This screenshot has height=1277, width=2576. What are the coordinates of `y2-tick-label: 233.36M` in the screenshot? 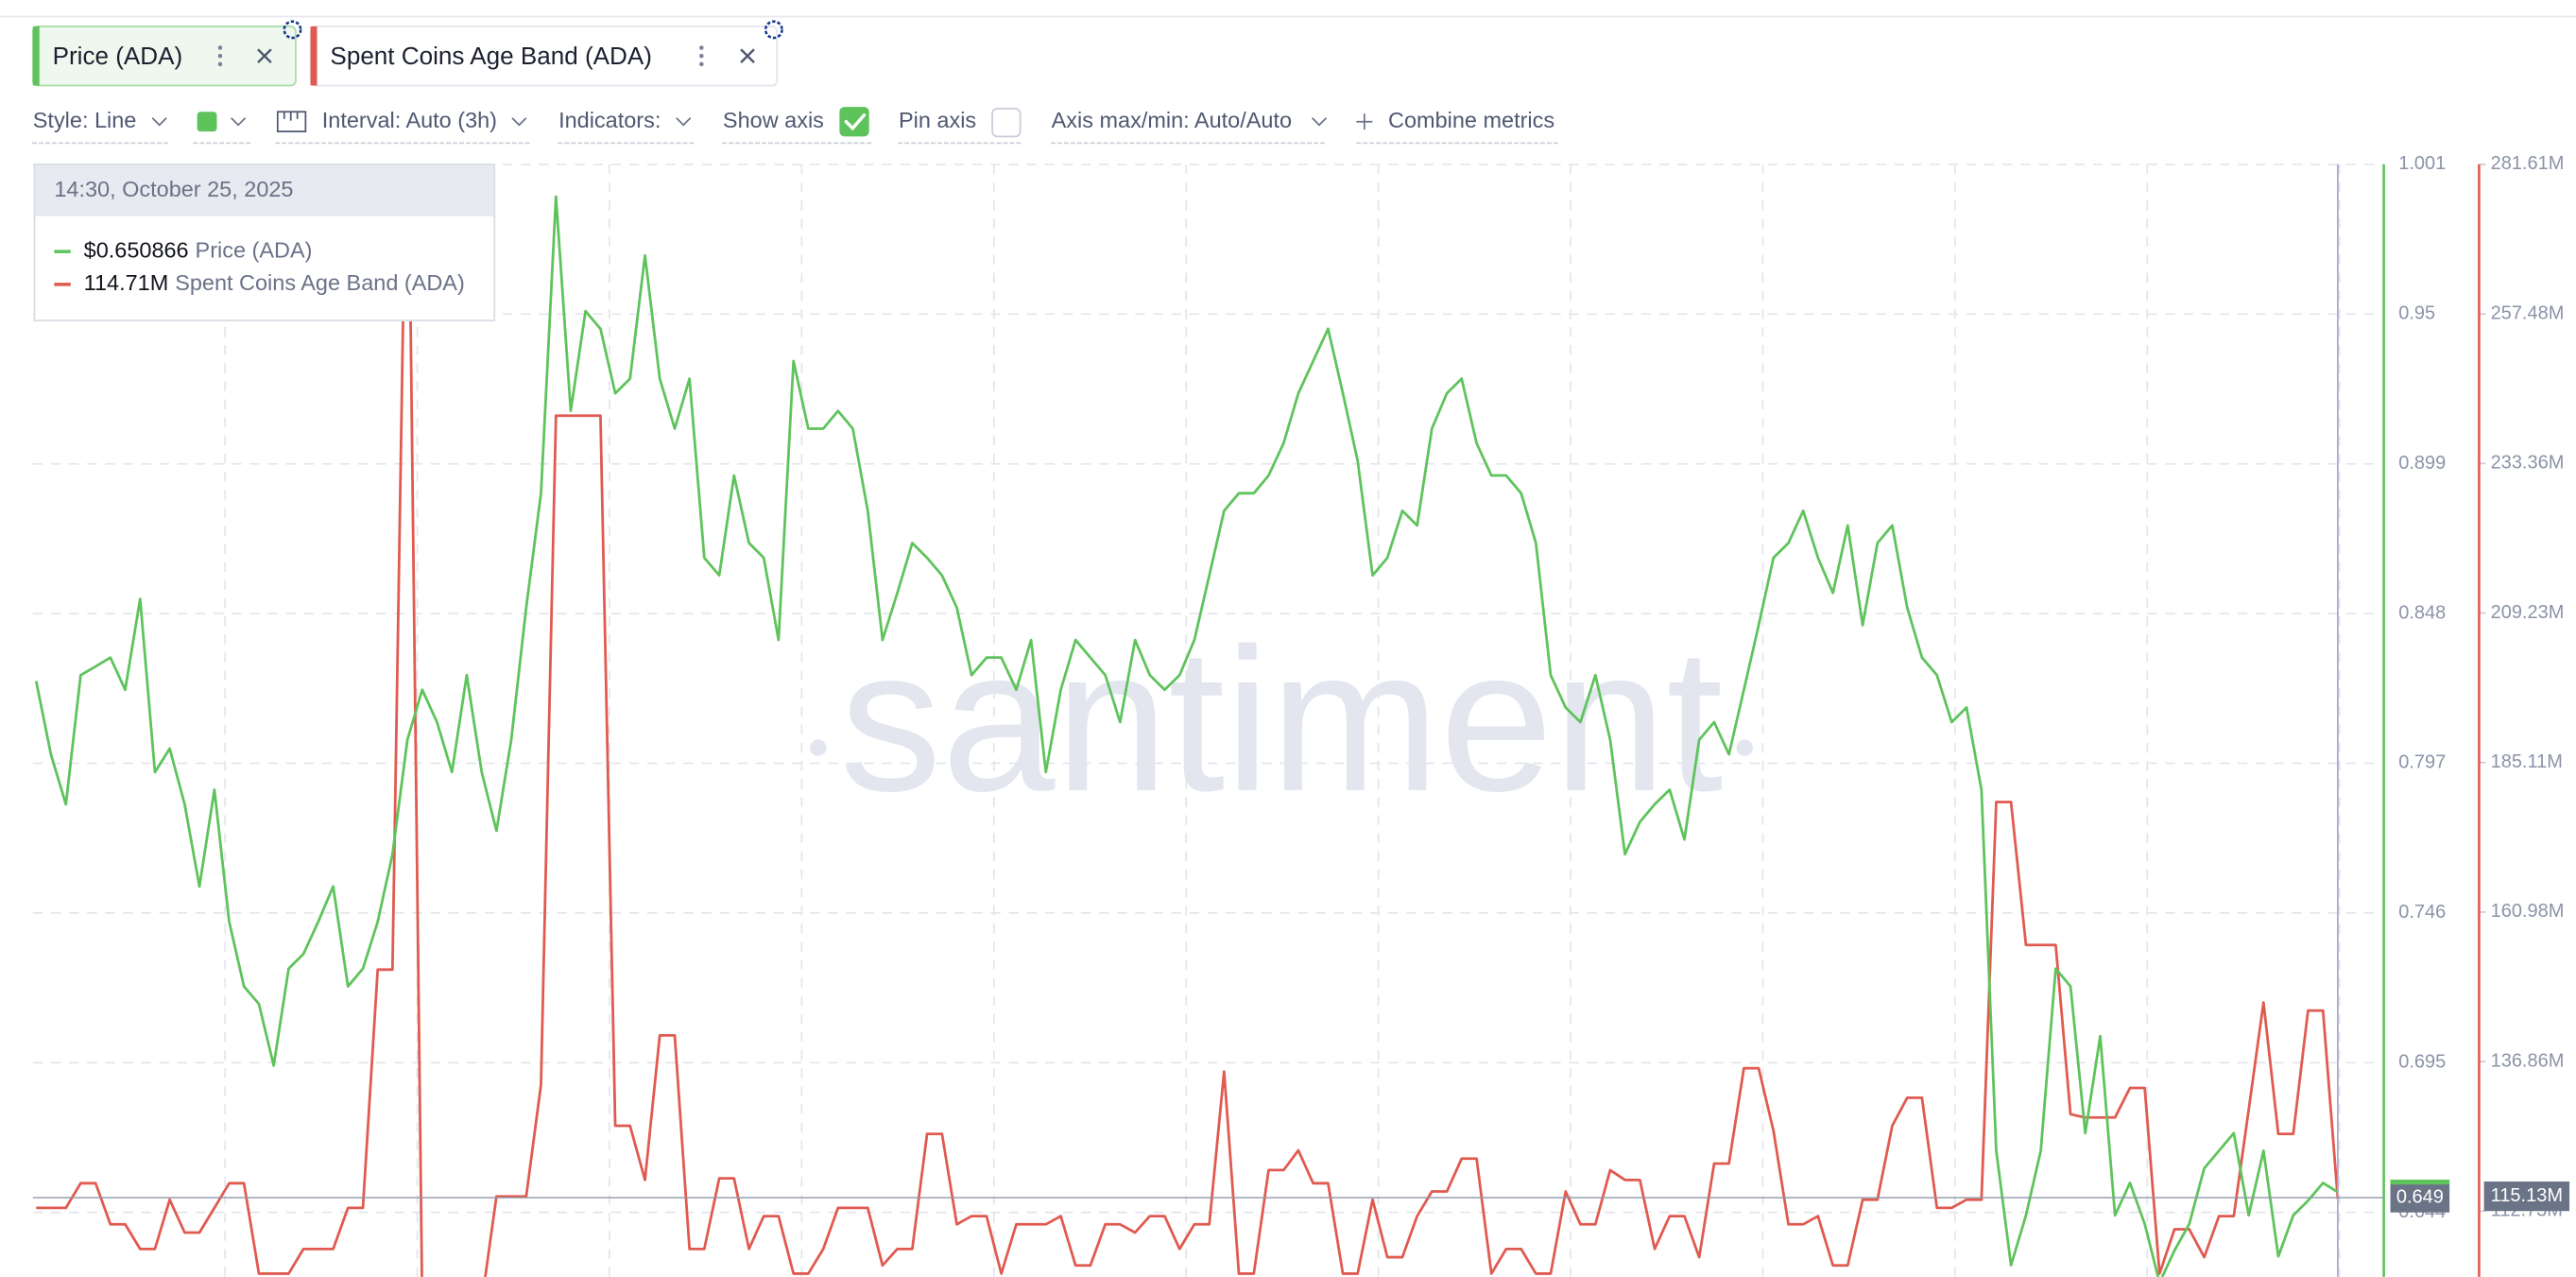 It's located at (2528, 464).